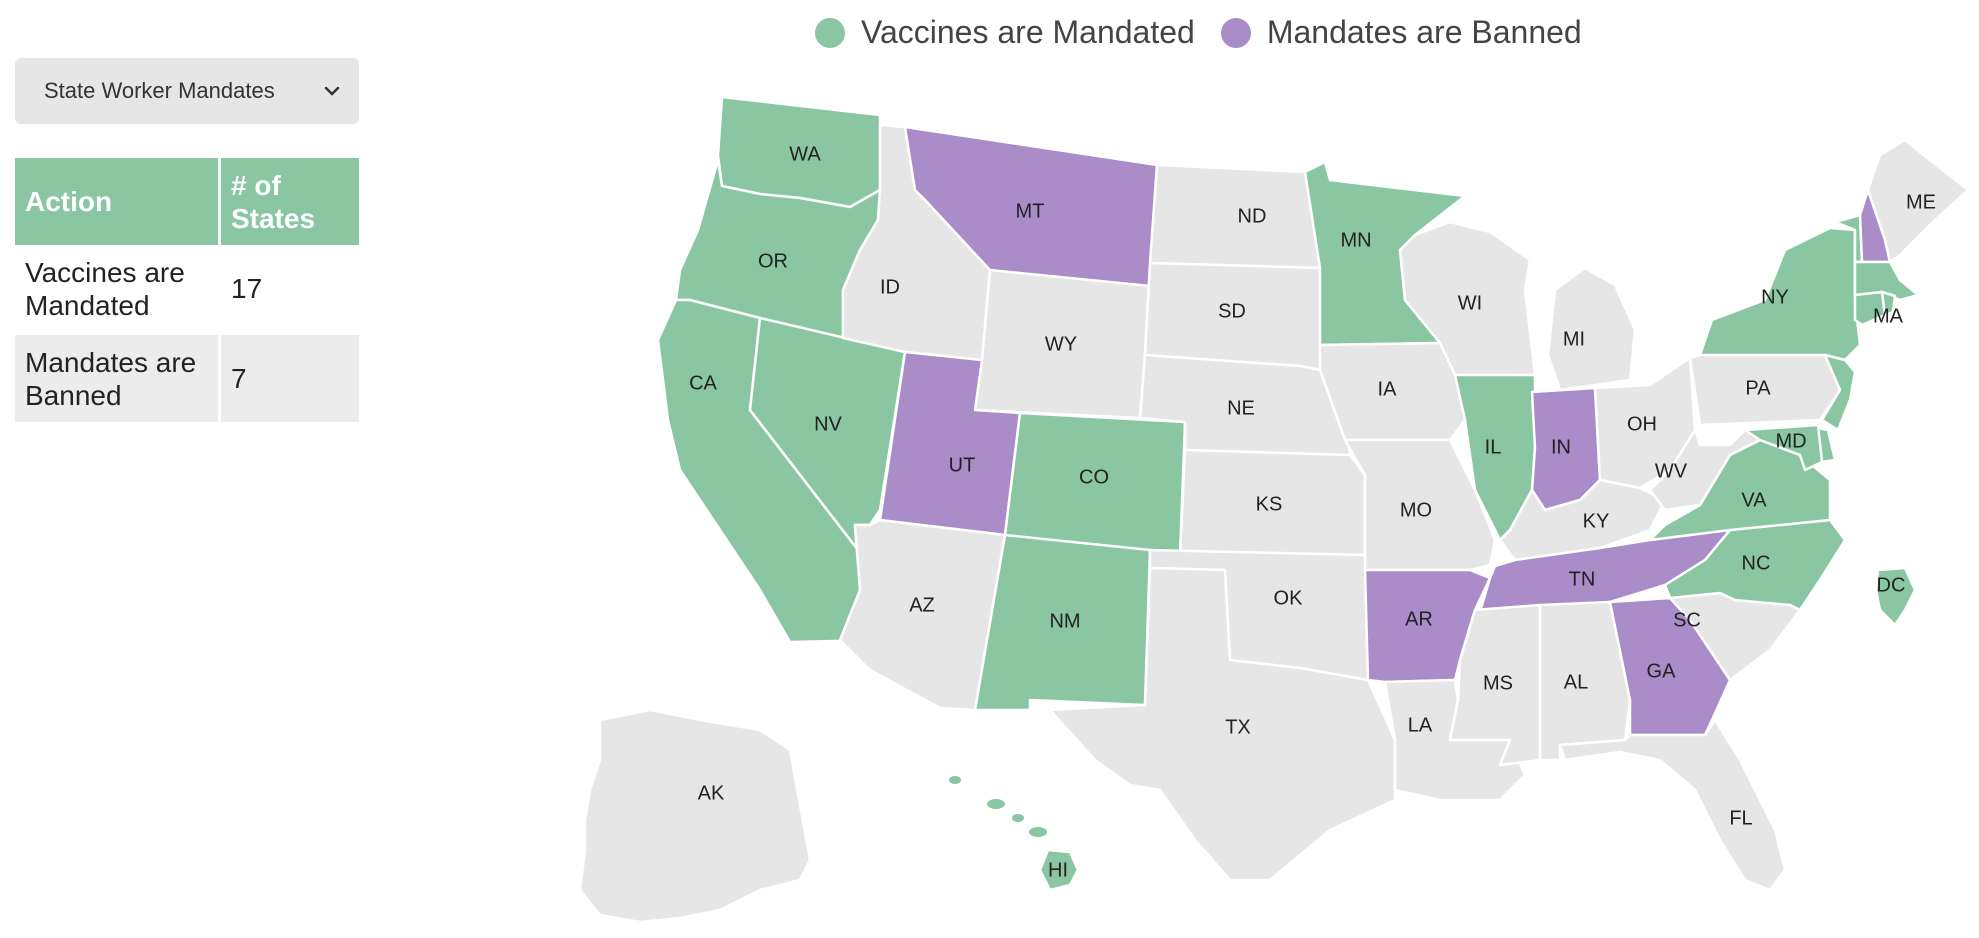 The width and height of the screenshot is (1979, 938). I want to click on table-cell-action: Mandates are Banned, so click(118, 377).